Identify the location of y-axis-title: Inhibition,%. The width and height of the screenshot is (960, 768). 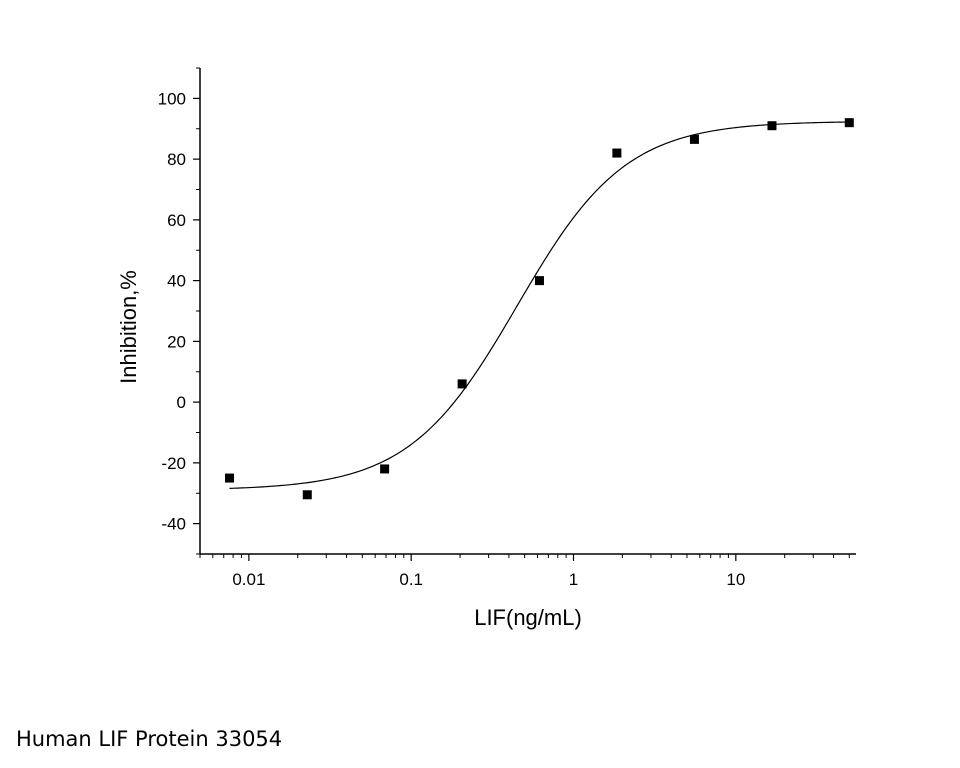
(128, 327).